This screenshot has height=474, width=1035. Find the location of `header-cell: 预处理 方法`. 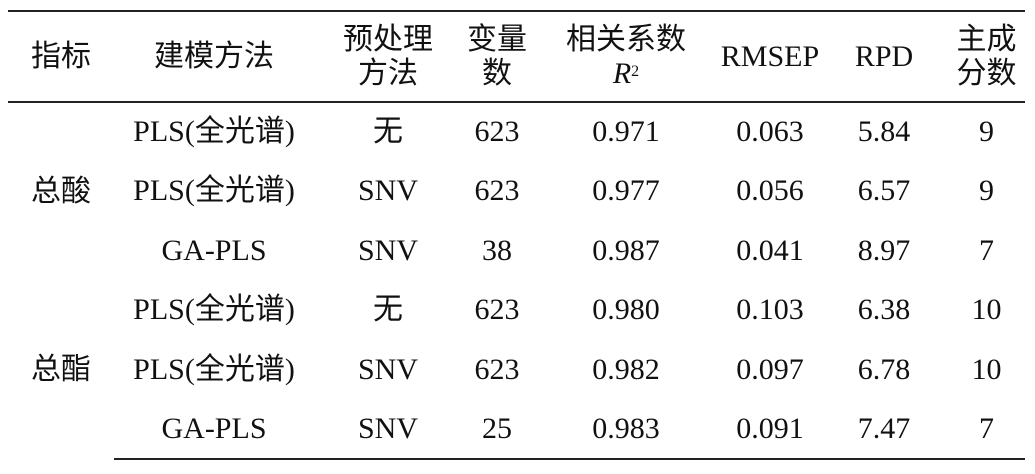

header-cell: 预处理 方法 is located at coordinates (388, 56).